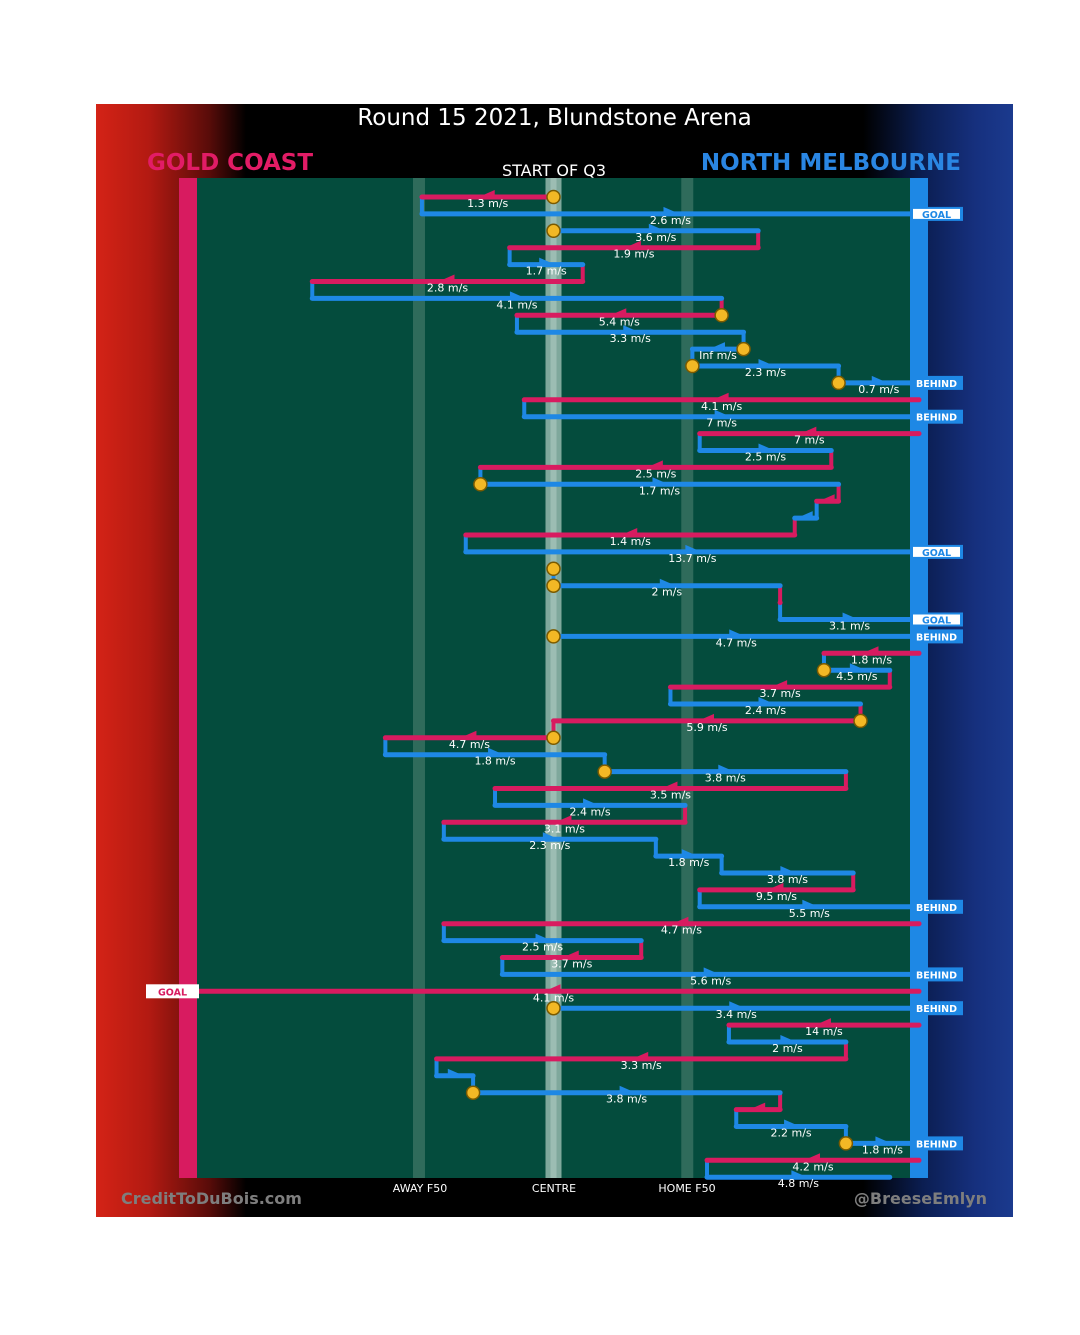 Image resolution: width=1080 pixels, height=1335 pixels. Describe the element at coordinates (670, 795) in the screenshot. I see `speed-label: 3.5 m/s` at that location.